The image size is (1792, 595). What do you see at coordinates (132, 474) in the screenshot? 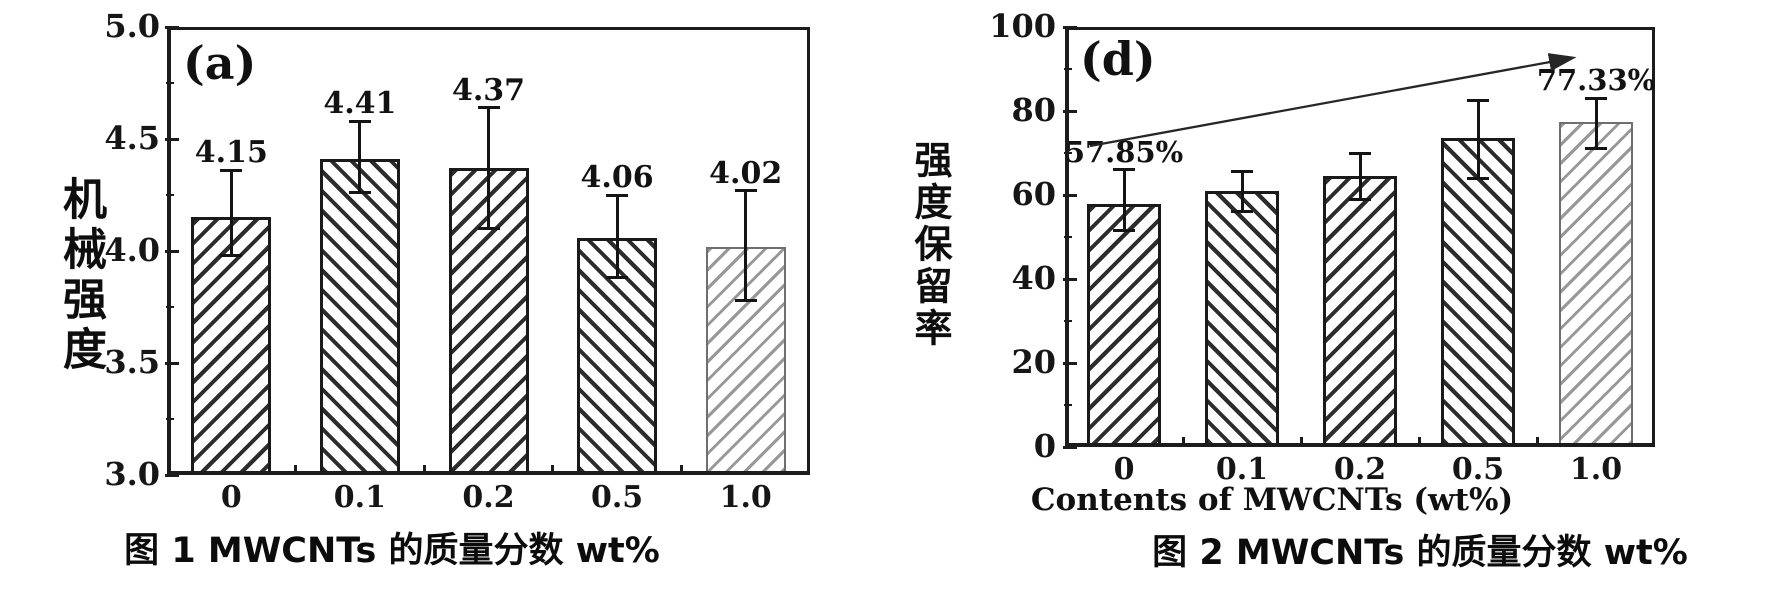
I see `y-tick-label: 3.0` at bounding box center [132, 474].